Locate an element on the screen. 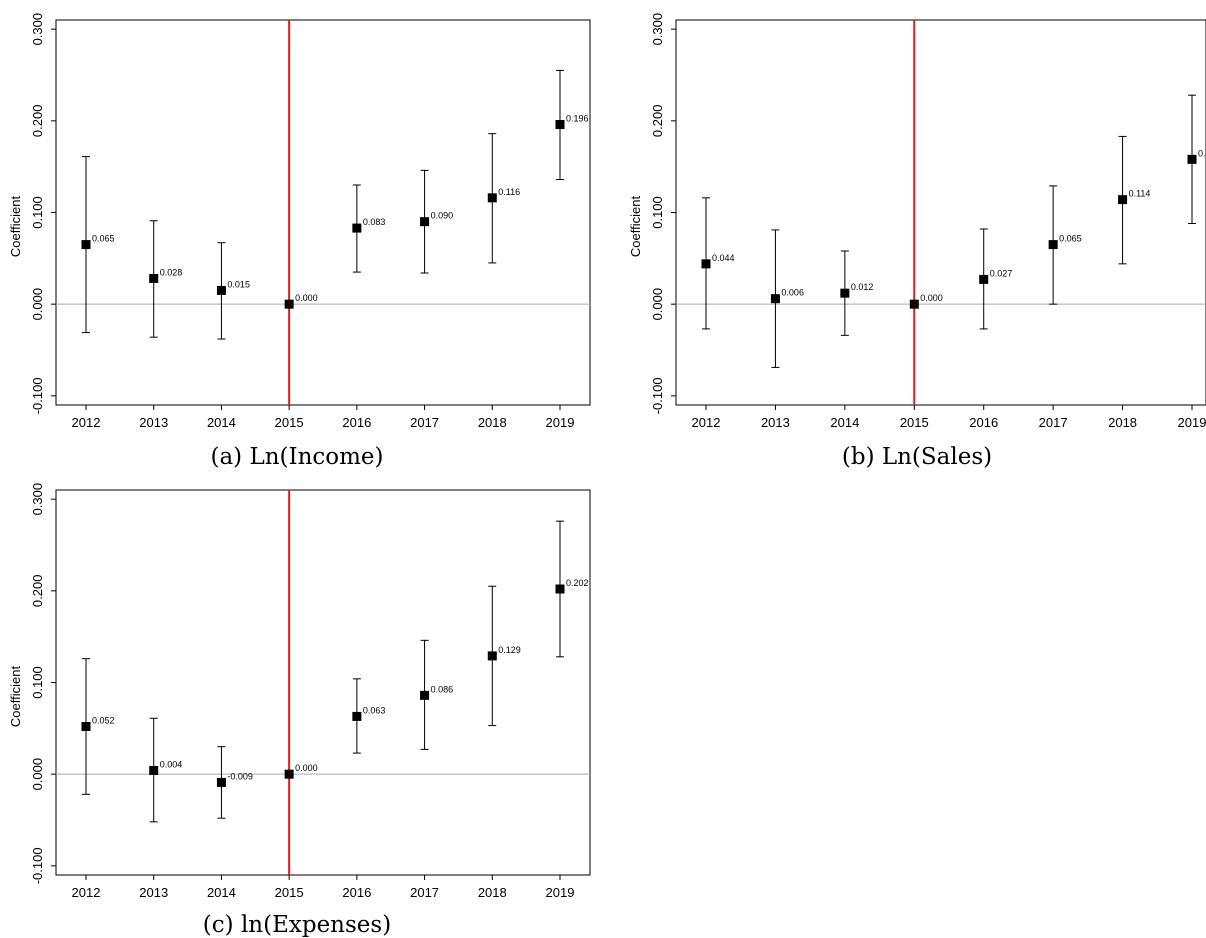 The height and width of the screenshot is (938, 1206). data-label: 0.202 is located at coordinates (577, 583).